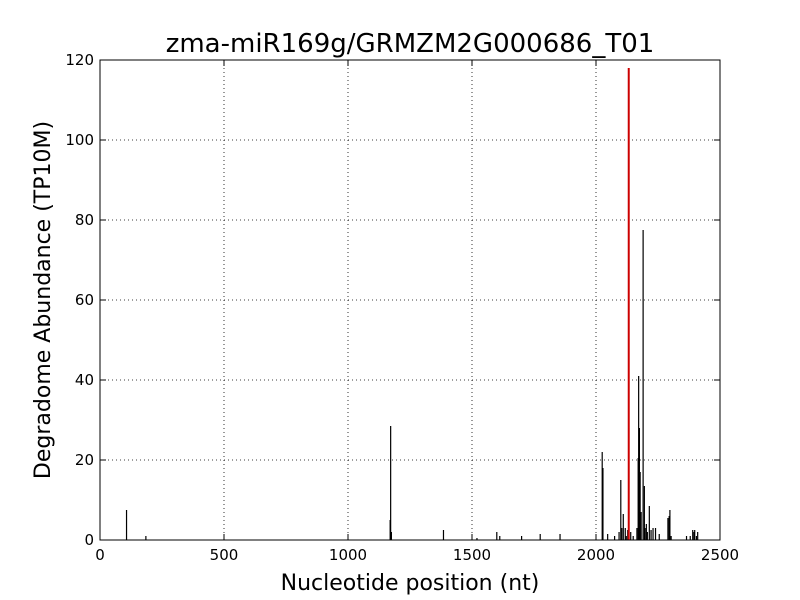 This screenshot has height=600, width=800. What do you see at coordinates (43, 300) in the screenshot?
I see `y-axis-label: Degradome Abundance (TP10M)` at bounding box center [43, 300].